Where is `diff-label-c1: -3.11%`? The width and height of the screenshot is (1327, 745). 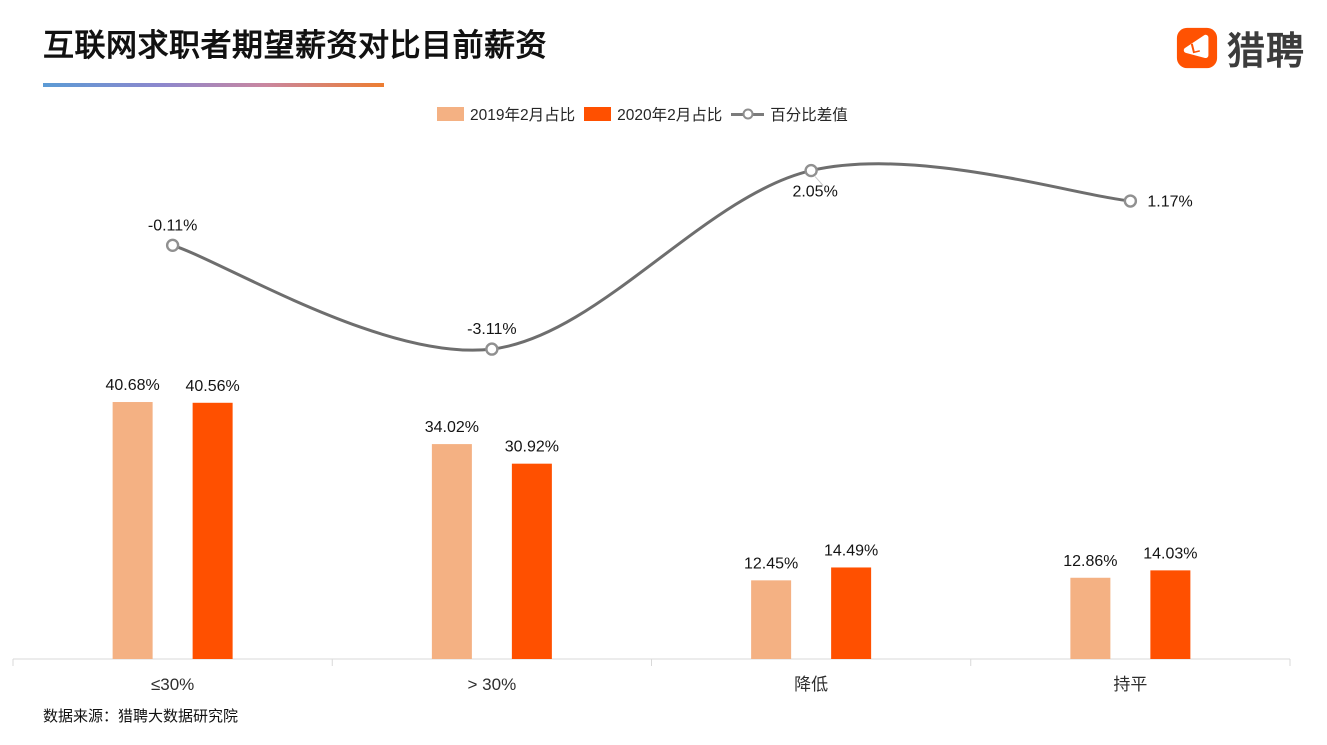 diff-label-c1: -3.11% is located at coordinates (492, 329).